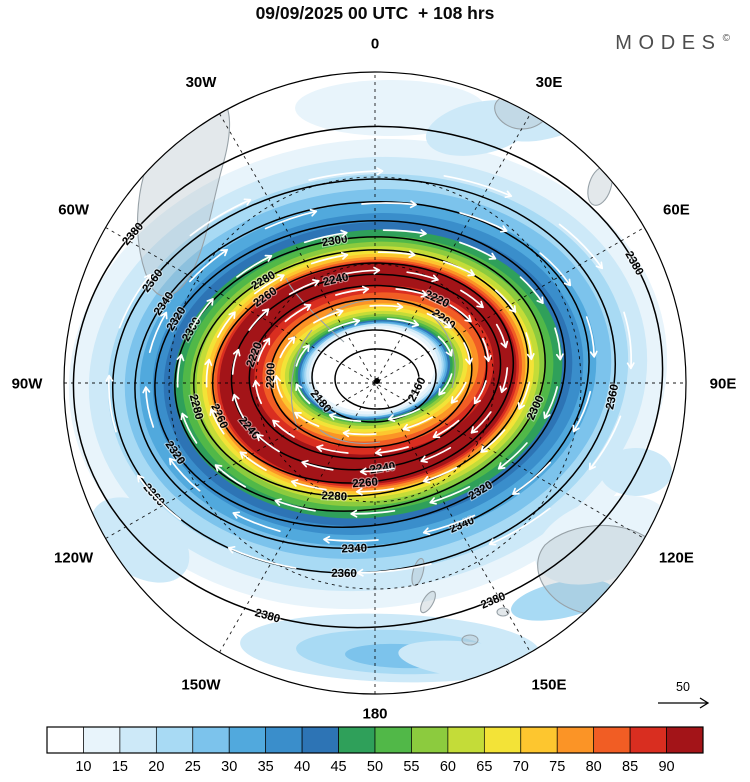 This screenshot has height=782, width=750. What do you see at coordinates (354, 549) in the screenshot?
I see `contour-label: 2340` at bounding box center [354, 549].